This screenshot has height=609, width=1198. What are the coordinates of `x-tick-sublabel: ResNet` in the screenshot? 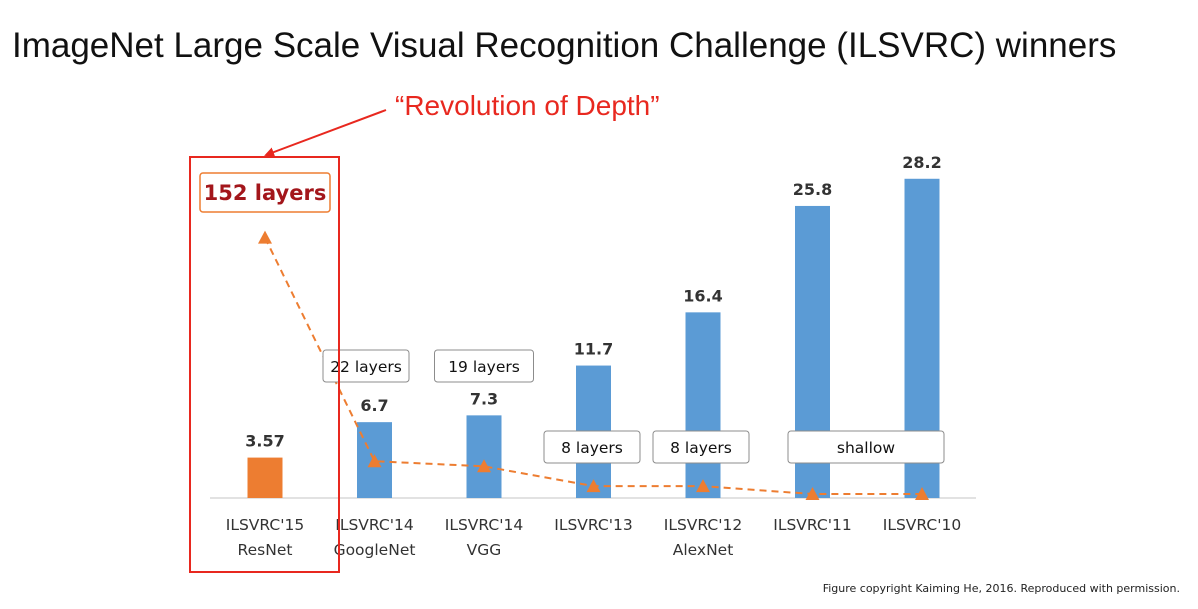 It's located at (265, 550).